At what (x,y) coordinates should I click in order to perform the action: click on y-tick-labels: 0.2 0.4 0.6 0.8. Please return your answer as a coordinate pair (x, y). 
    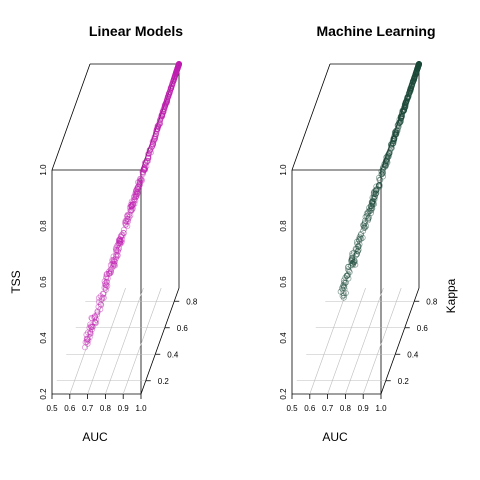
    Looking at the image, I should click on (411, 341).